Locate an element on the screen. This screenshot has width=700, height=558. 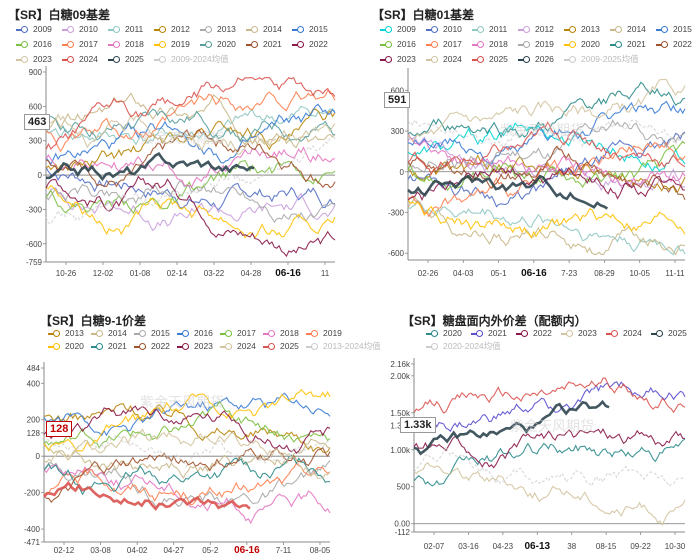
x-tick-label: 10-30 is located at coordinates (675, 546).